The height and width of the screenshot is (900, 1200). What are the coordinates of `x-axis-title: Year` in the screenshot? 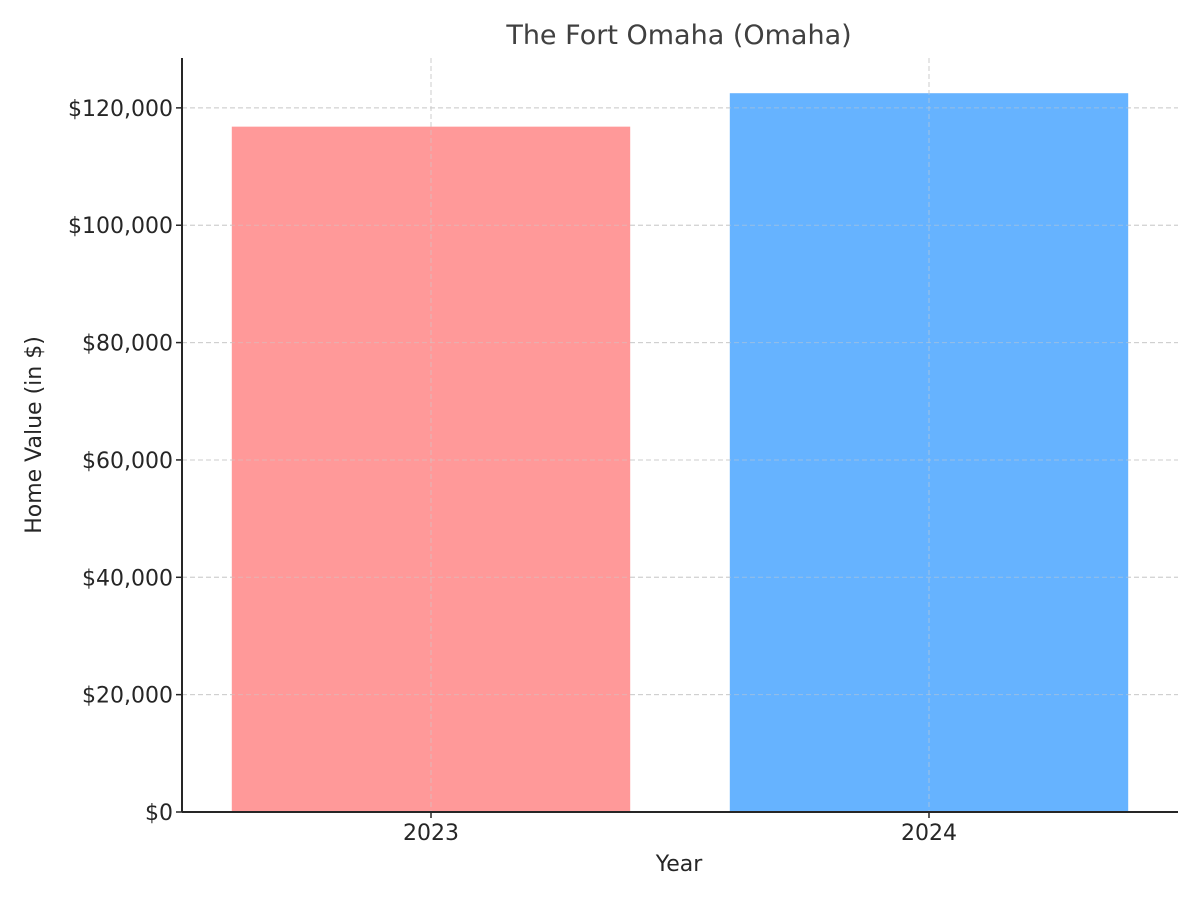 It's located at (679, 864).